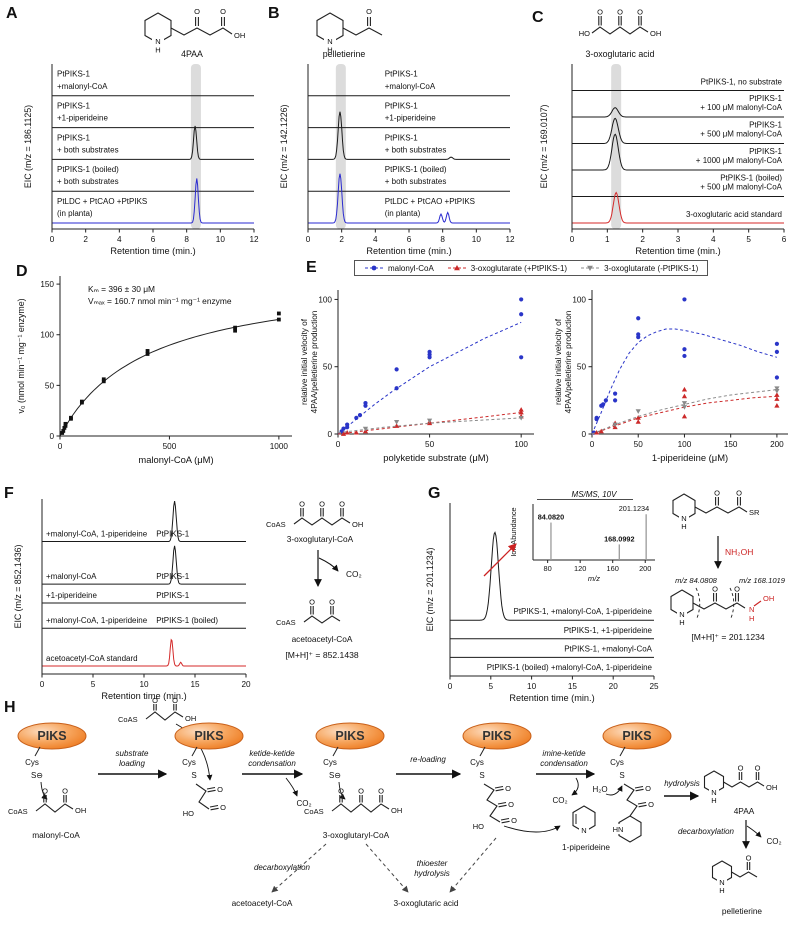 The height and width of the screenshot is (925, 800). Describe the element at coordinates (564, 763) in the screenshot. I see `svg-text: condensation` at that location.